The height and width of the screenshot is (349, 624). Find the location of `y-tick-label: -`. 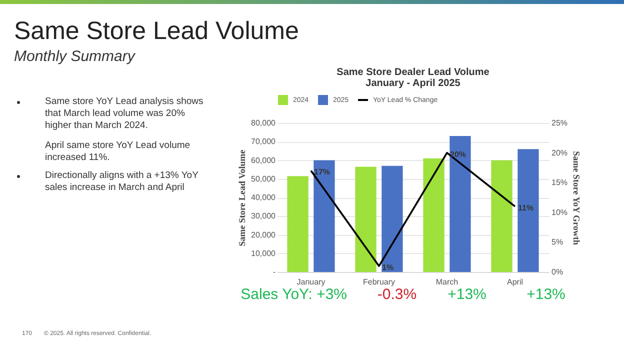

y-tick-label: - is located at coordinates (274, 272).